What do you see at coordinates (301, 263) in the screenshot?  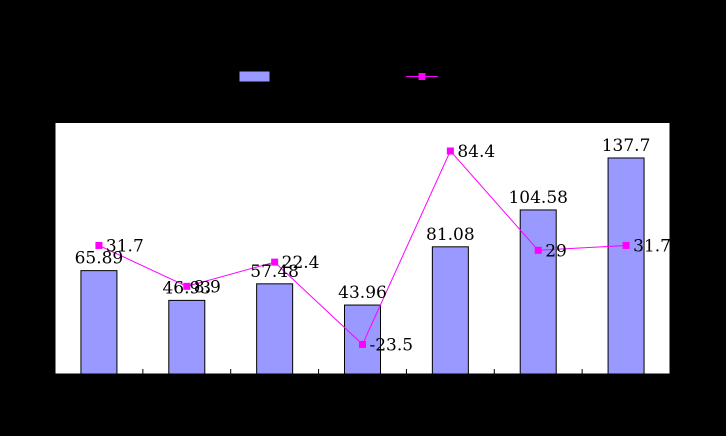 I see `line-value-label: 22.4` at bounding box center [301, 263].